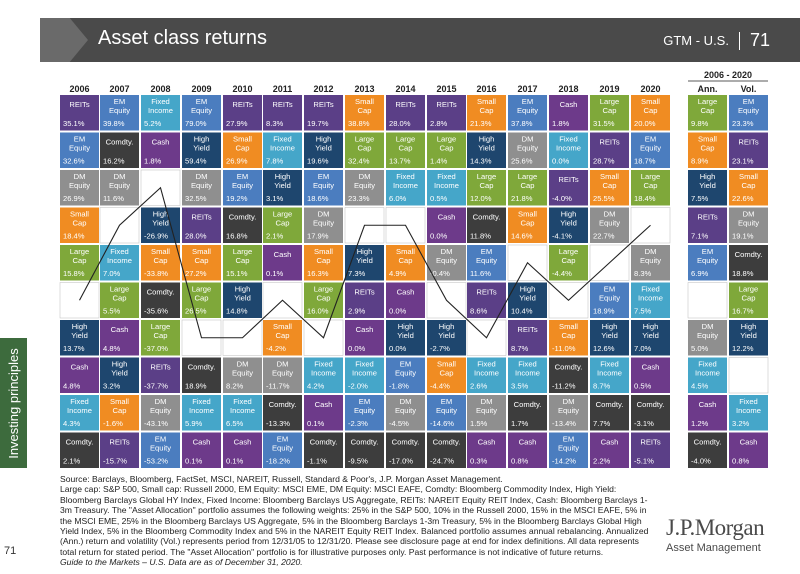  I want to click on period-header: 2006 - 2020, so click(728, 75).